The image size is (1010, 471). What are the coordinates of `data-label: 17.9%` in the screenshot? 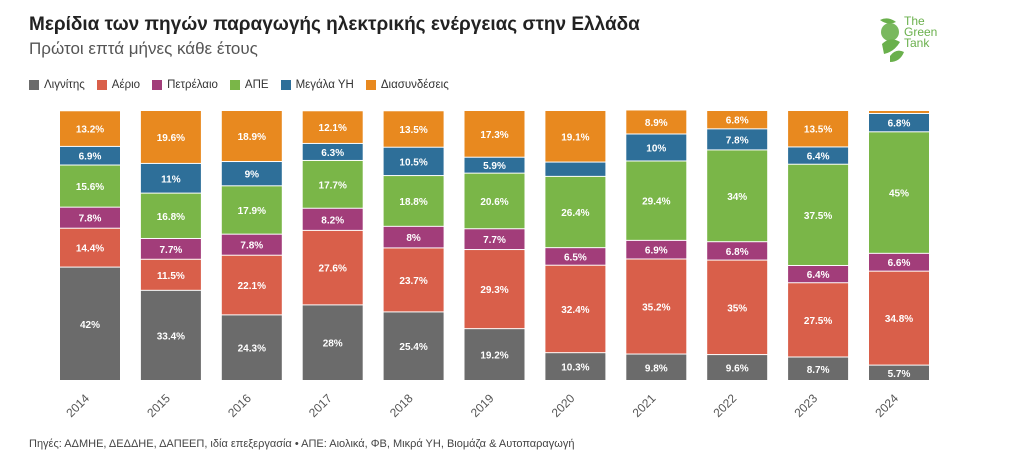 It's located at (252, 211).